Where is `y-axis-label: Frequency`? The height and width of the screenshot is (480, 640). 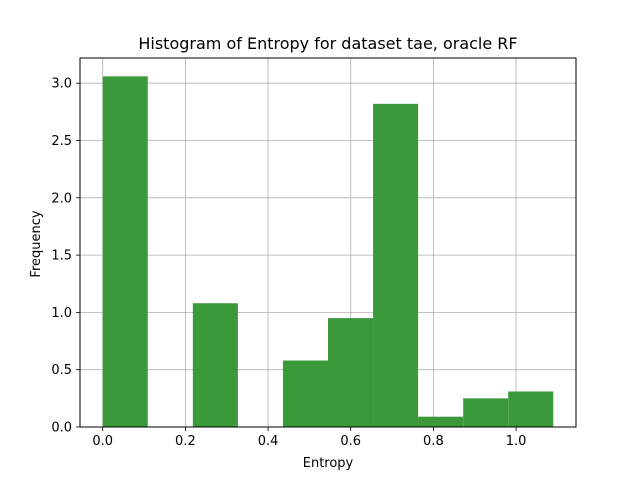 y-axis-label: Frequency is located at coordinates (36, 243).